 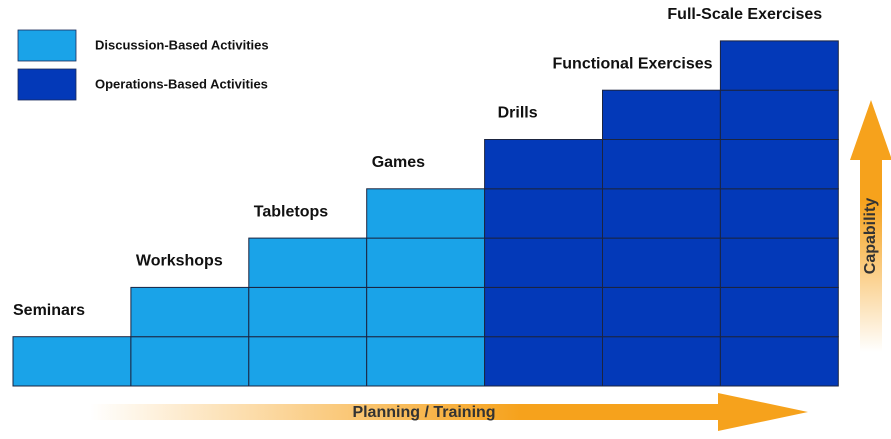 I want to click on horizontal-arrow, so click(x=449, y=412).